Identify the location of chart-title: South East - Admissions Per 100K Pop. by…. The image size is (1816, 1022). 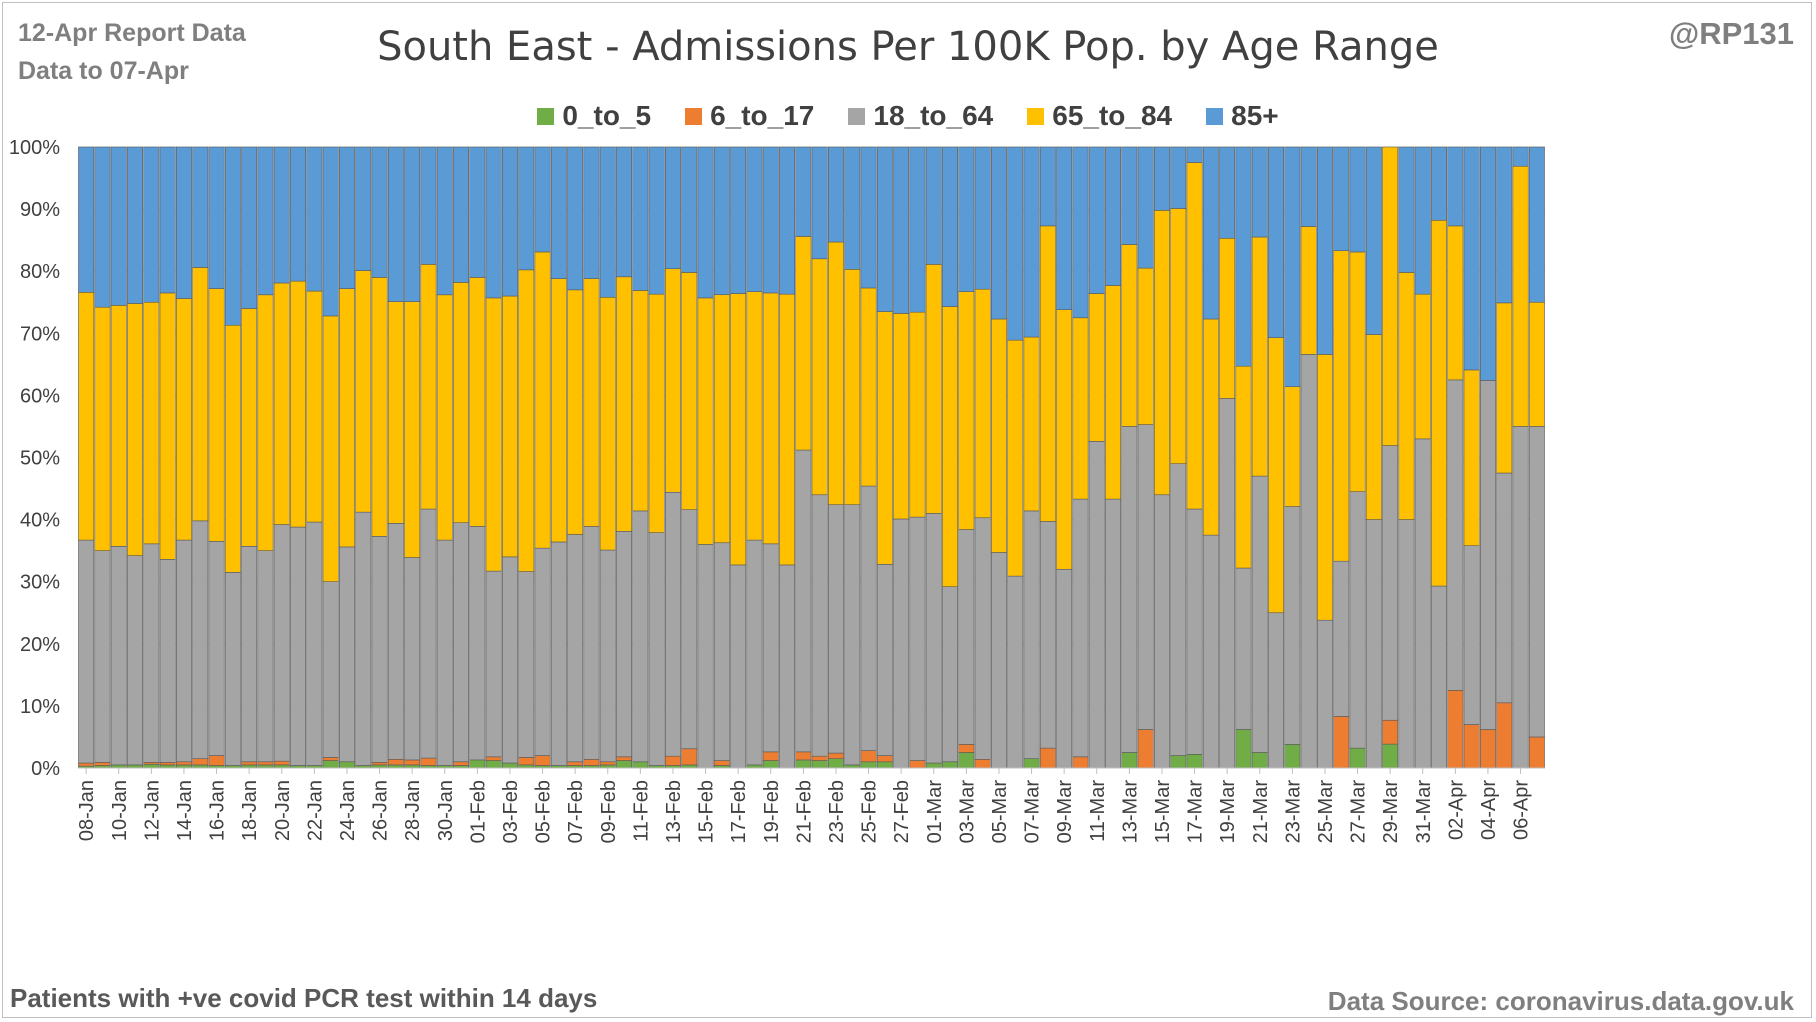
(908, 47).